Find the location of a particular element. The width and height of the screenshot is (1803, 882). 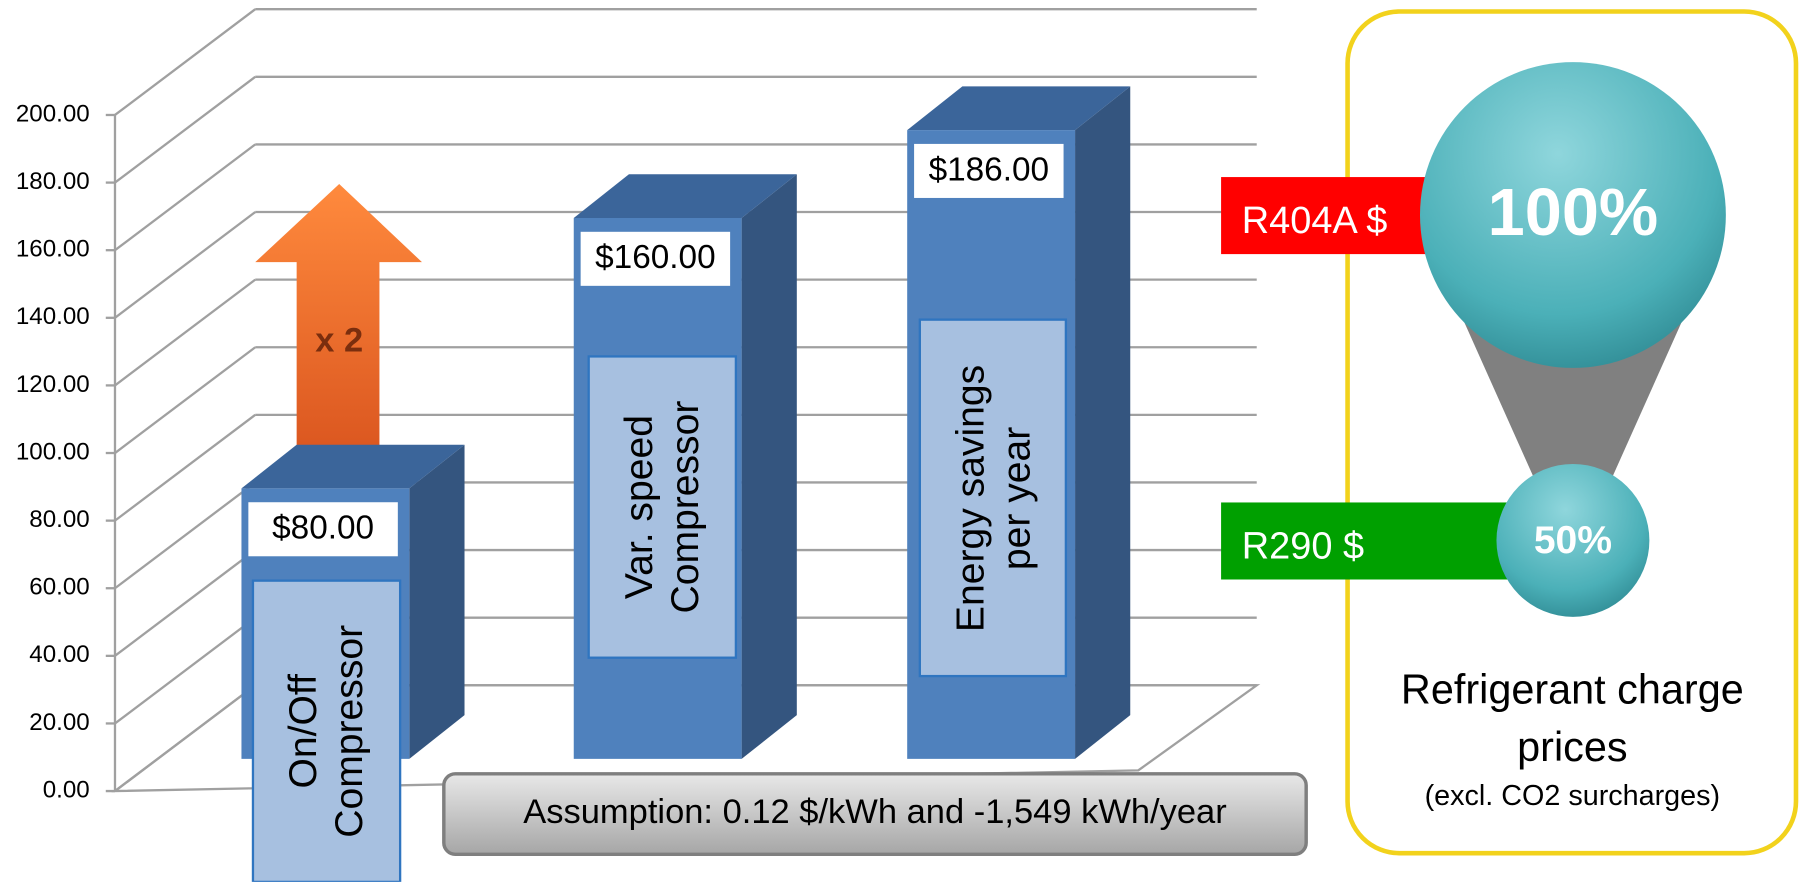

value-label: $186.00 is located at coordinates (989, 169).